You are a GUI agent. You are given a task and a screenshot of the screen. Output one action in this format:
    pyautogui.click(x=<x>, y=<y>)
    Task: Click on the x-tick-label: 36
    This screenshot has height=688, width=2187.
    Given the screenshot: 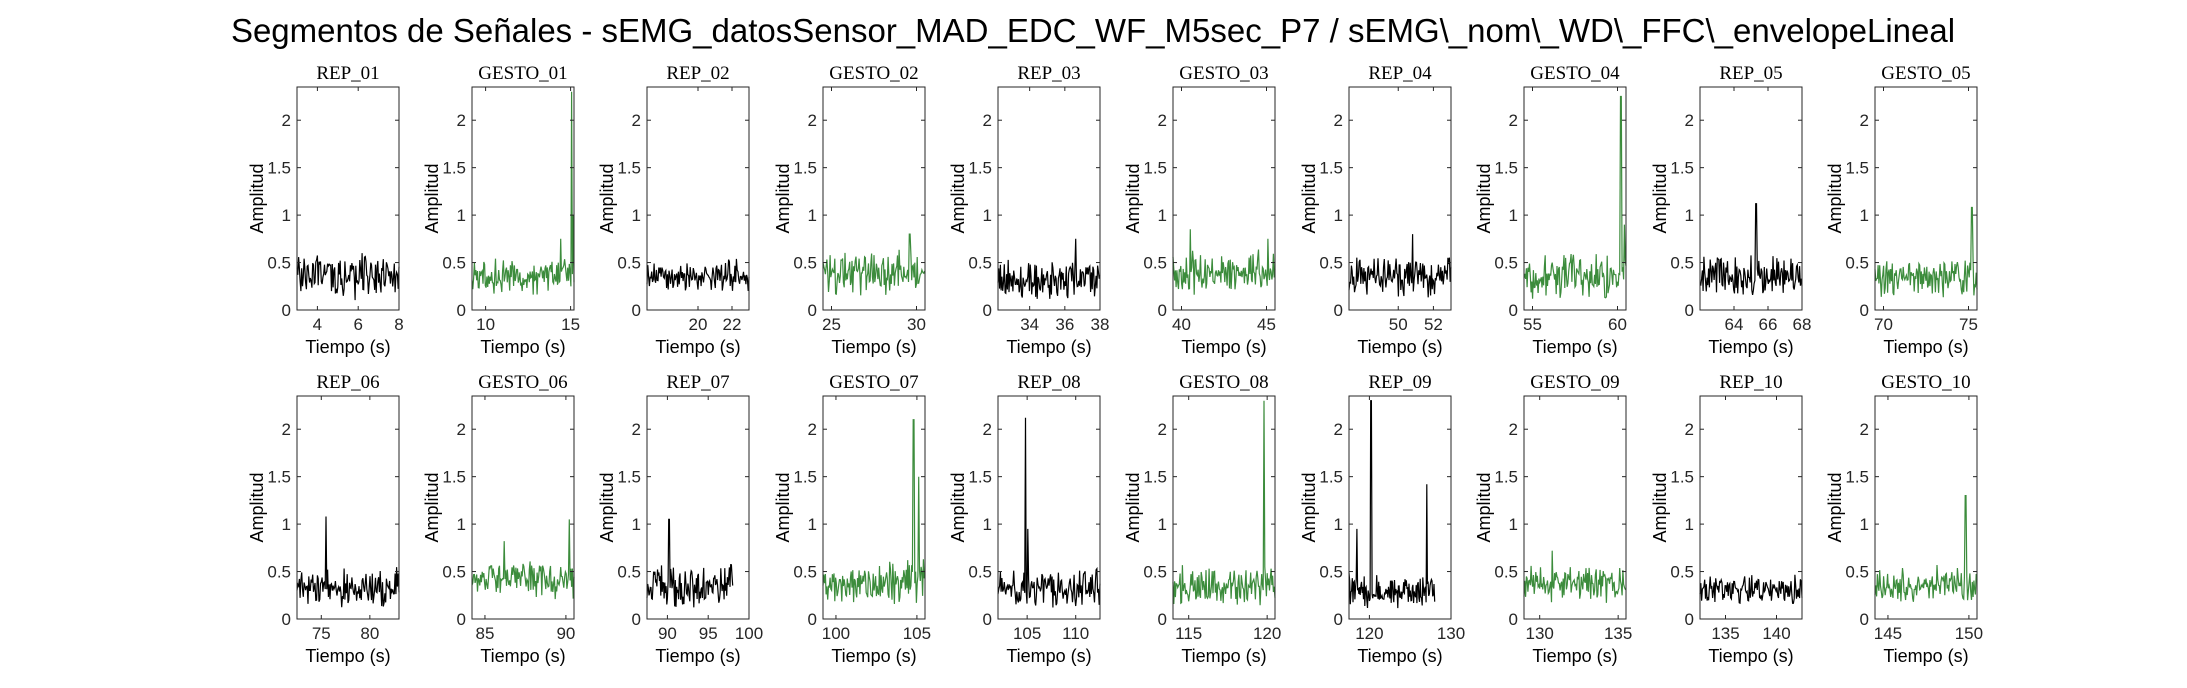 What is the action you would take?
    pyautogui.click(x=1064, y=324)
    